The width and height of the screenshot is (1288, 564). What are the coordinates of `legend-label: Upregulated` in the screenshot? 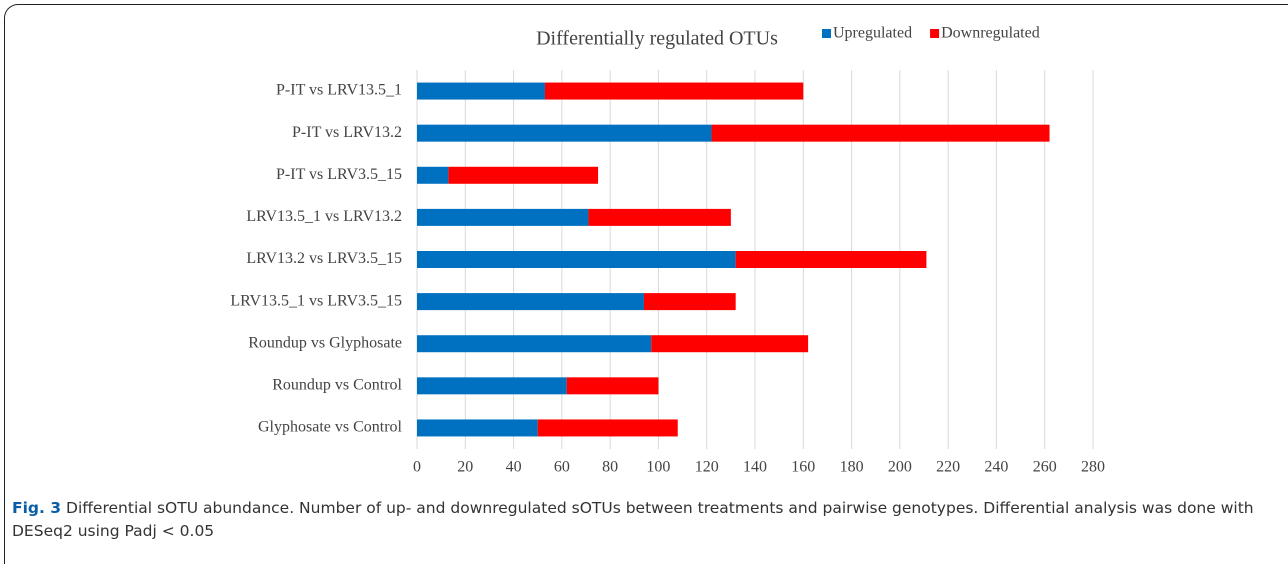 It's located at (872, 33).